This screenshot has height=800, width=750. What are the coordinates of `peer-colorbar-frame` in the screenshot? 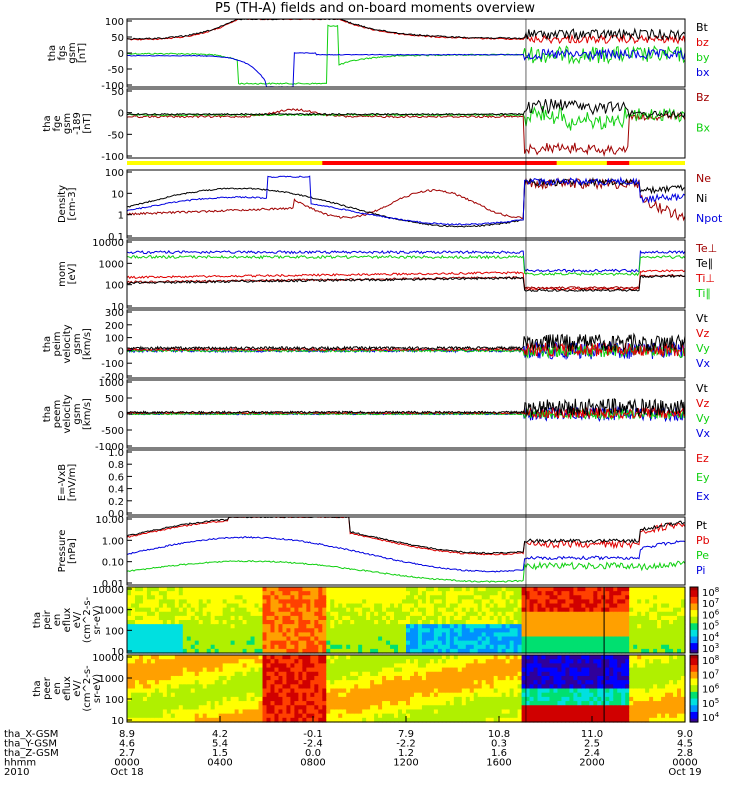 It's located at (694, 688).